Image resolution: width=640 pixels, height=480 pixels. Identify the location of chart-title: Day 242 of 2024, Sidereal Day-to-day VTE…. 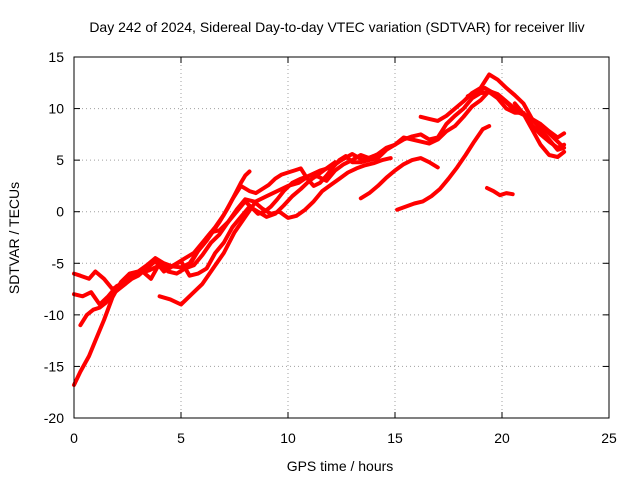
(336, 27).